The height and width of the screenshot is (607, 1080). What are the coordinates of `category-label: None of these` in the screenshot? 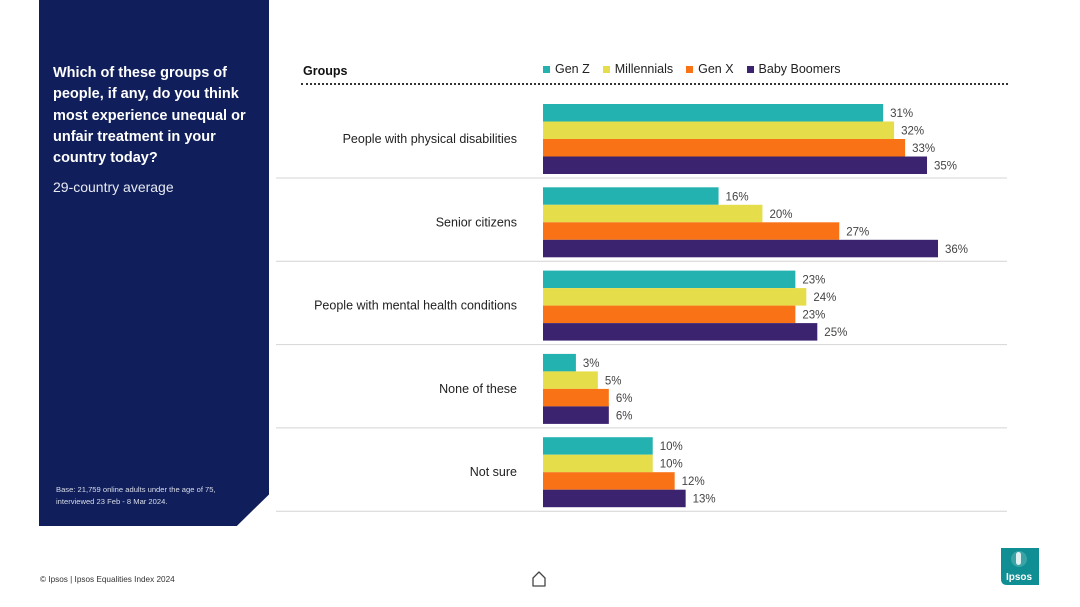 It's located at (478, 389).